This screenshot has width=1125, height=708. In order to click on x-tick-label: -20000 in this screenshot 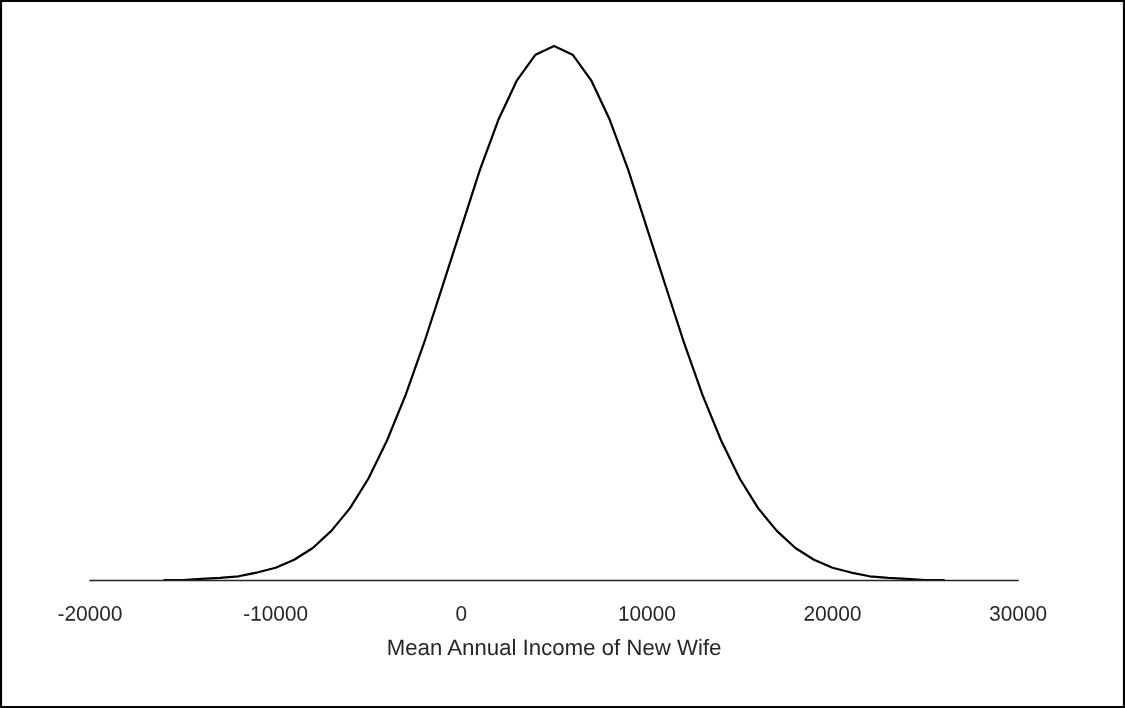, I will do `click(90, 613)`.